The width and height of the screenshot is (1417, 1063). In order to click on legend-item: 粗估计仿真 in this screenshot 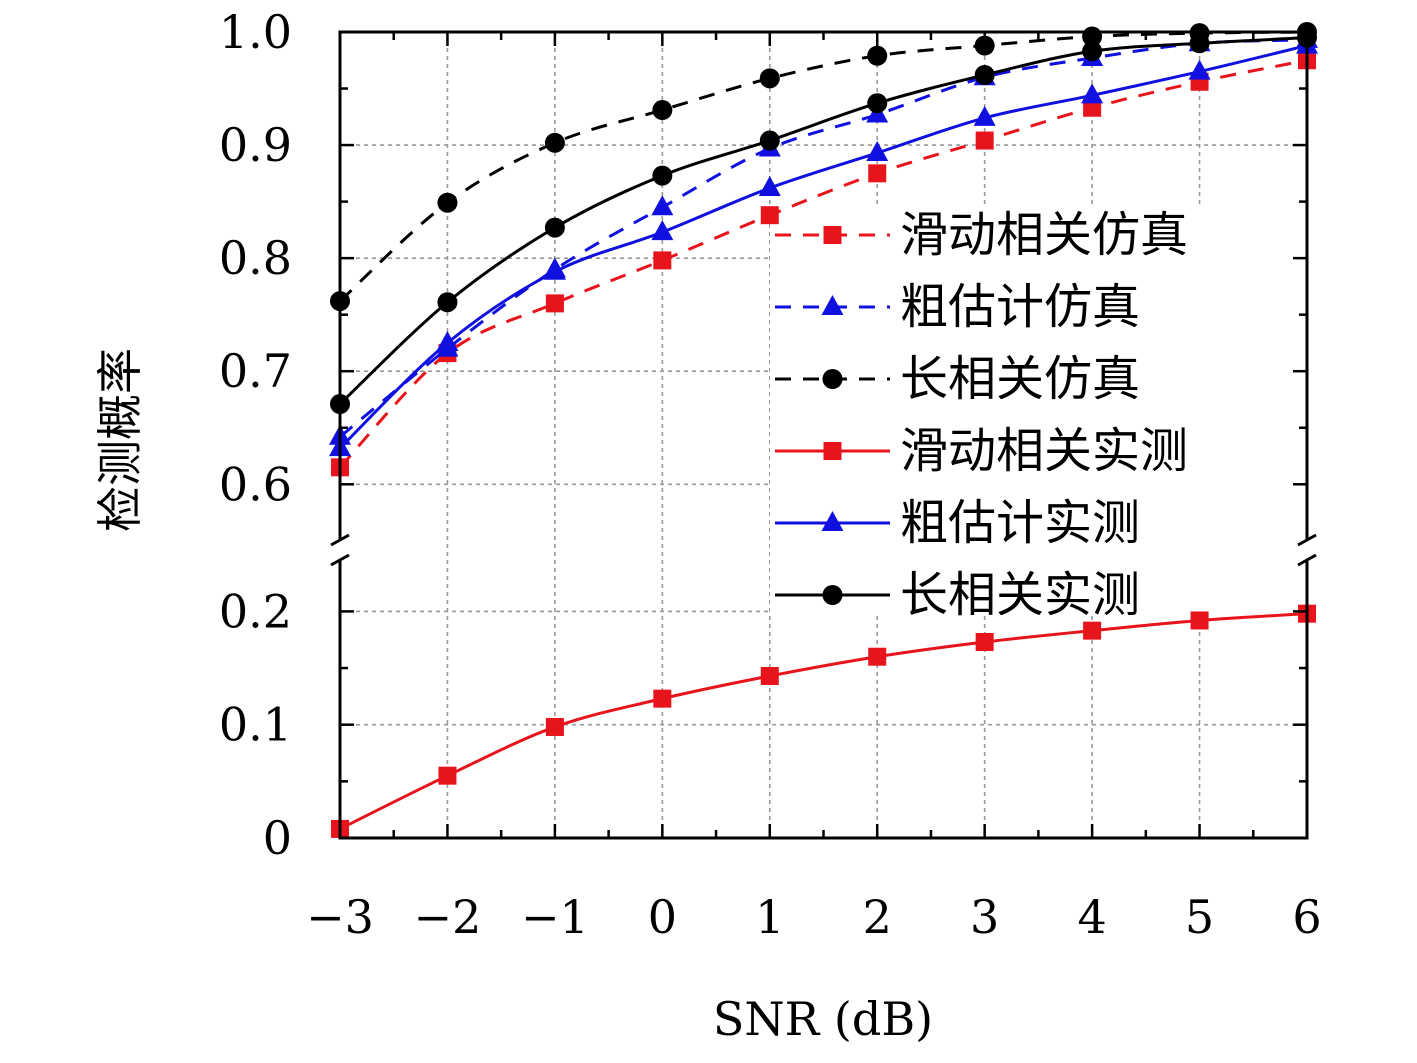, I will do `click(957, 307)`.